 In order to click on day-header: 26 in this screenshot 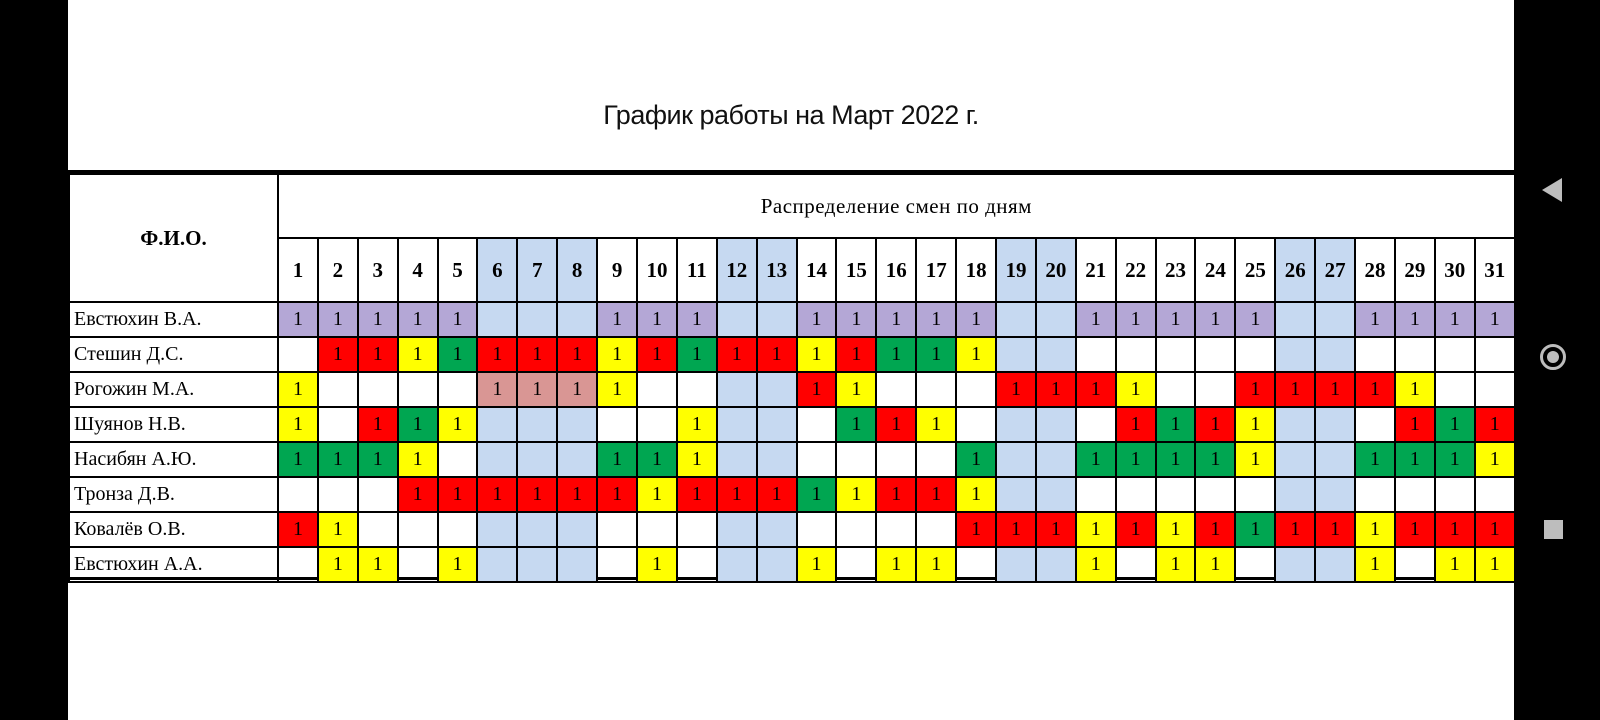, I will do `click(1295, 270)`.